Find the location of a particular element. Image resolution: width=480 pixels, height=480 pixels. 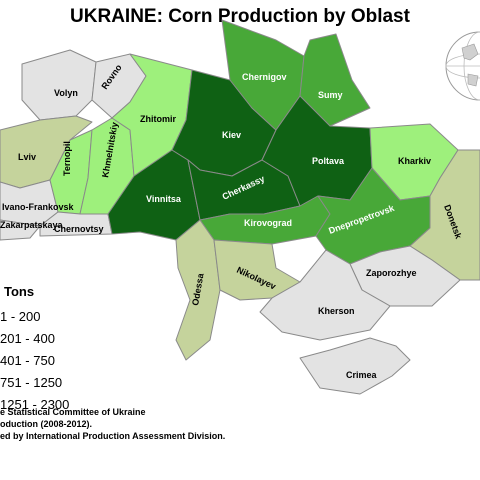

oblast-label: Zakarpatskaya is located at coordinates (32, 225).